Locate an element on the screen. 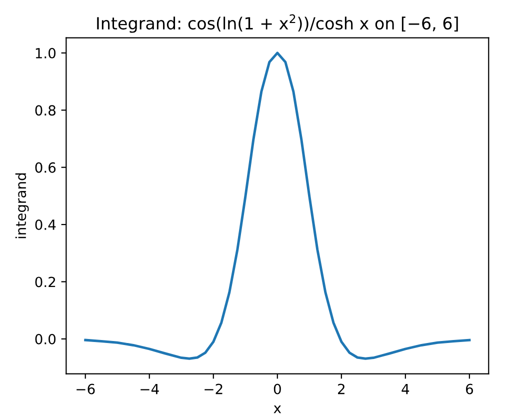 This screenshot has height=420, width=509. x-tick-label: −2 is located at coordinates (213, 389).